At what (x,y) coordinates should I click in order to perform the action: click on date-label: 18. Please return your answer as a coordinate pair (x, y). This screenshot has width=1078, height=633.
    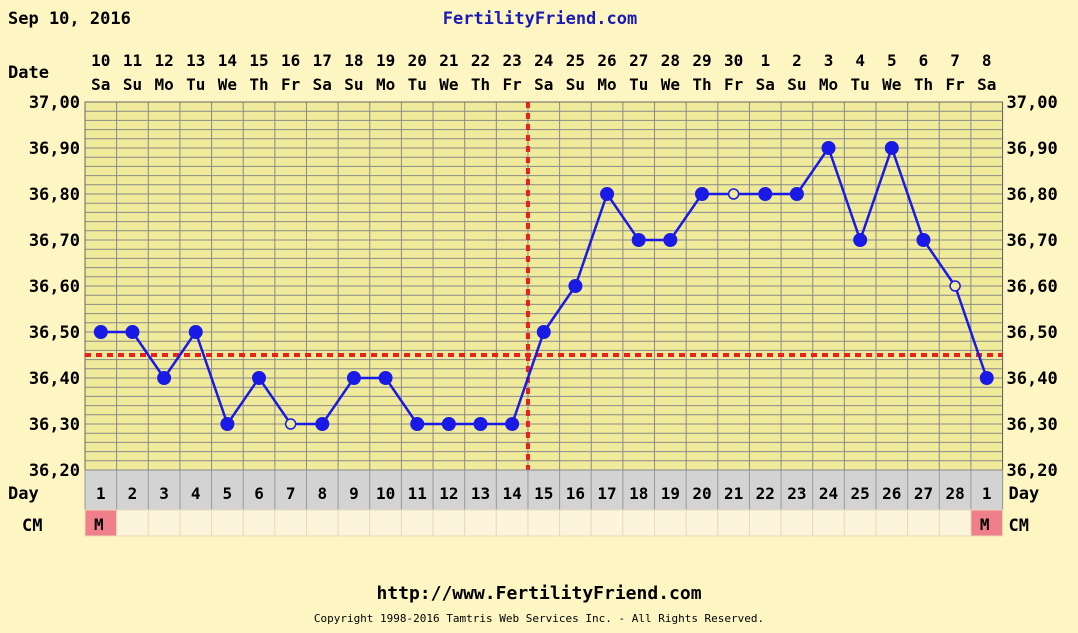
    Looking at the image, I should click on (353, 60).